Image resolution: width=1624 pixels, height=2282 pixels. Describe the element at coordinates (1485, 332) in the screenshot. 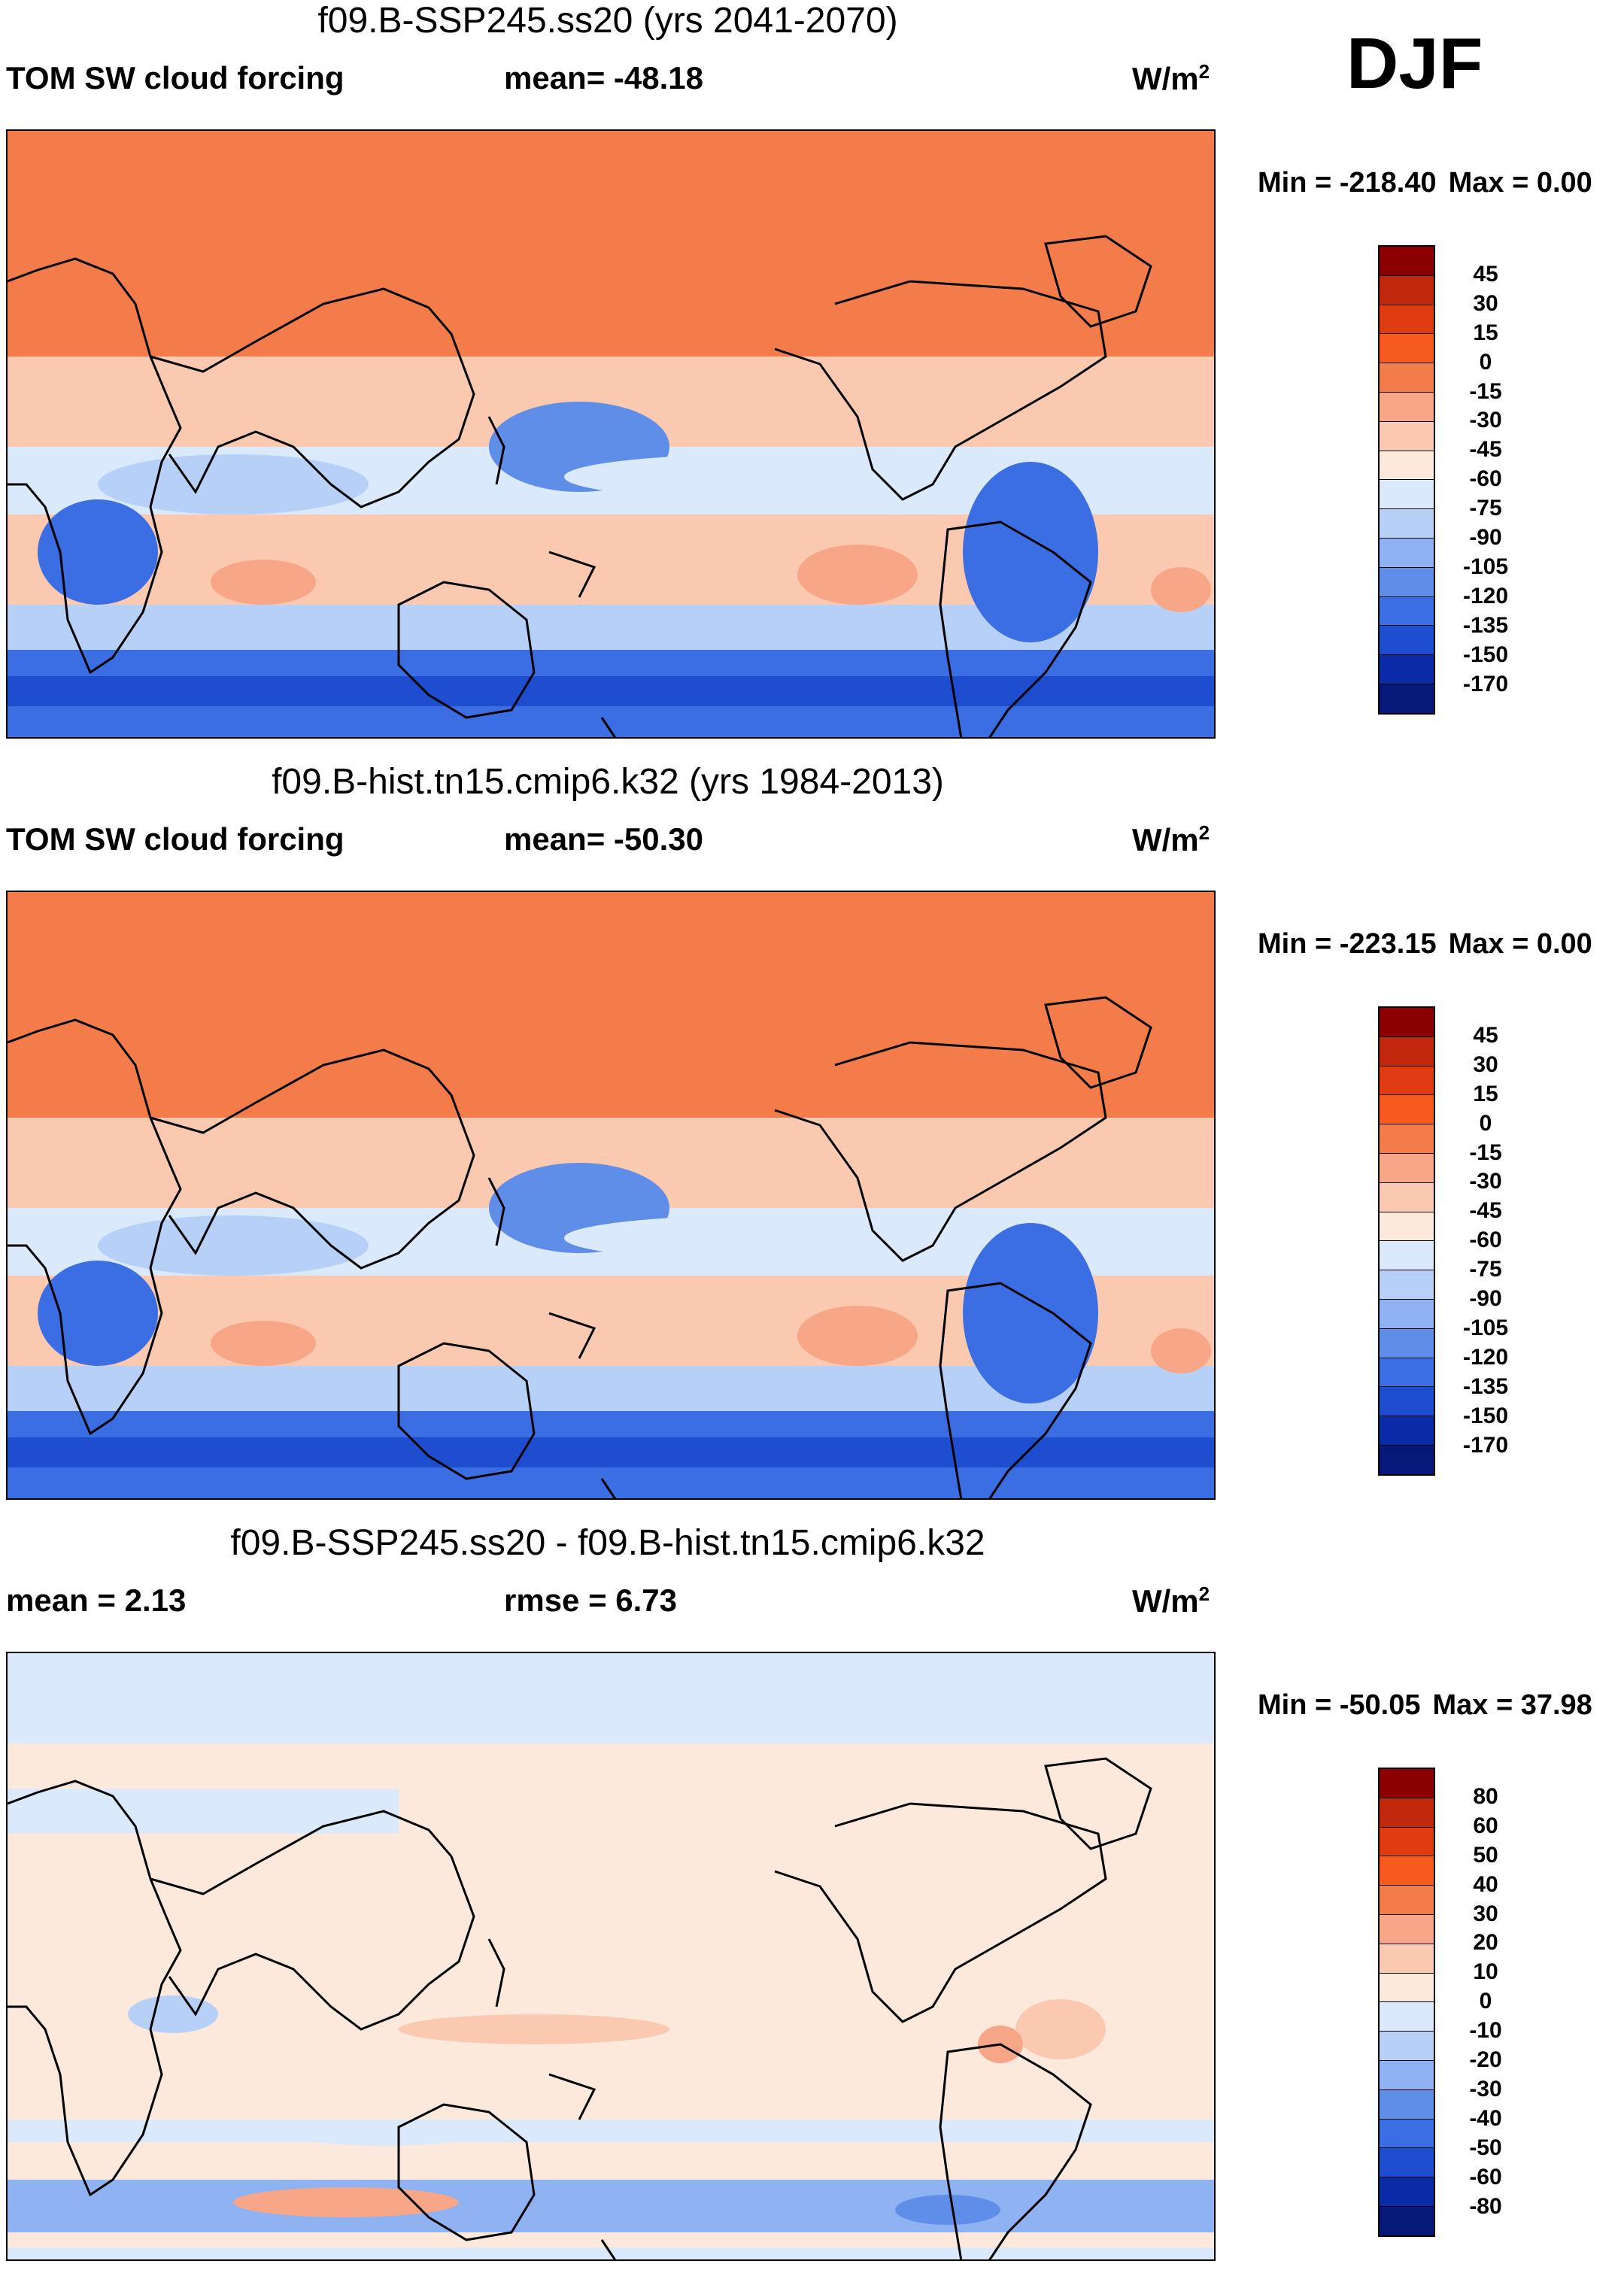

I see `colorbar-tick-label: 15` at that location.